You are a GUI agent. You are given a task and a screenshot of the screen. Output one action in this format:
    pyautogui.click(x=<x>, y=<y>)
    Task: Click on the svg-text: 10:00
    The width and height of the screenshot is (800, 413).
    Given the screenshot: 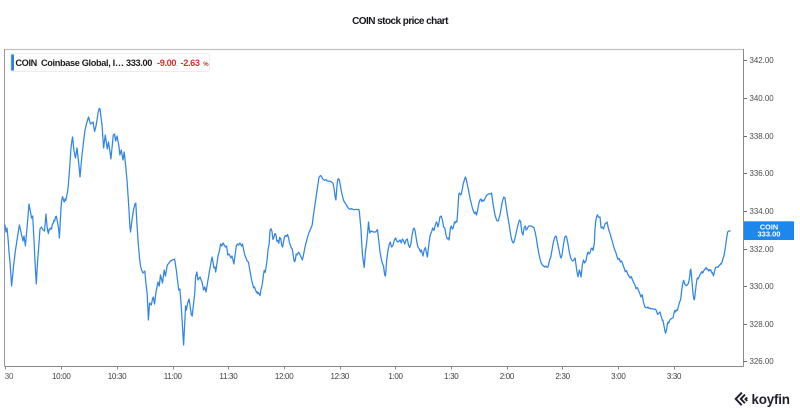 What is the action you would take?
    pyautogui.click(x=61, y=376)
    